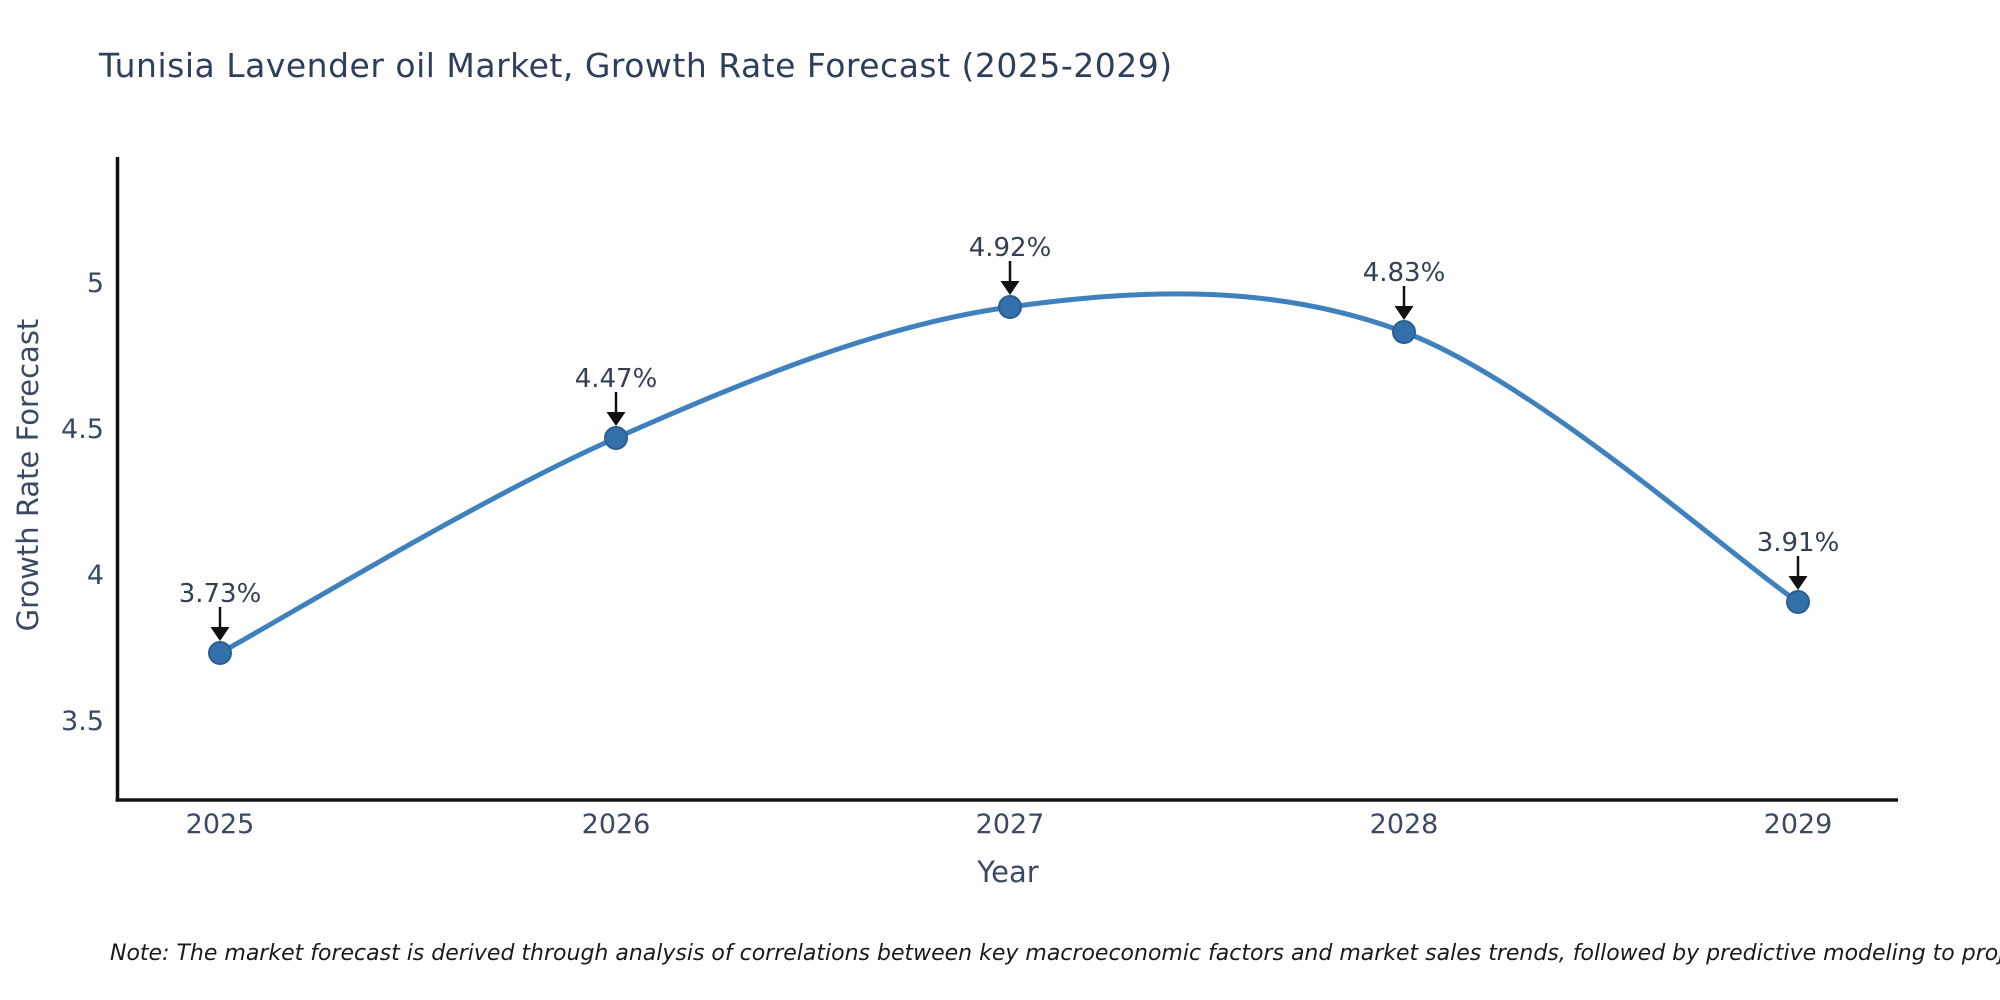 This screenshot has height=1000, width=2000. What do you see at coordinates (220, 594) in the screenshot?
I see `annotation-label-2025: 3.73%` at bounding box center [220, 594].